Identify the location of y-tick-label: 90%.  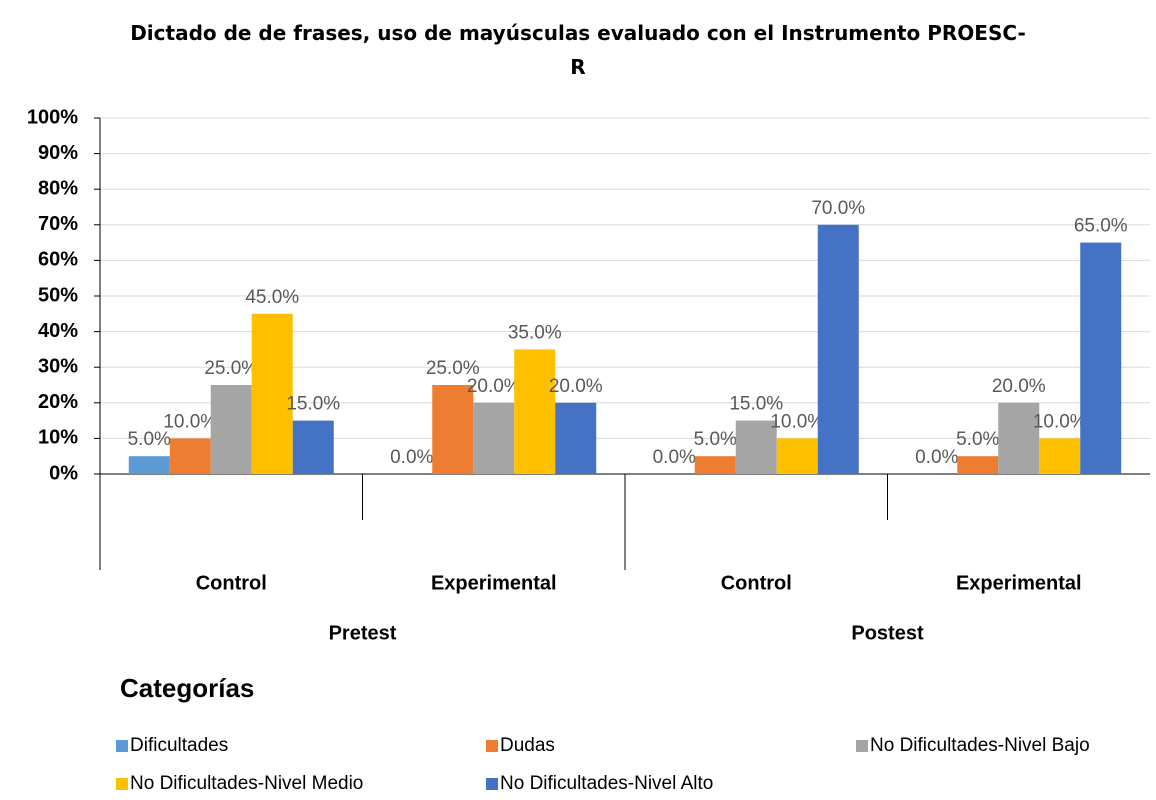
(58, 153).